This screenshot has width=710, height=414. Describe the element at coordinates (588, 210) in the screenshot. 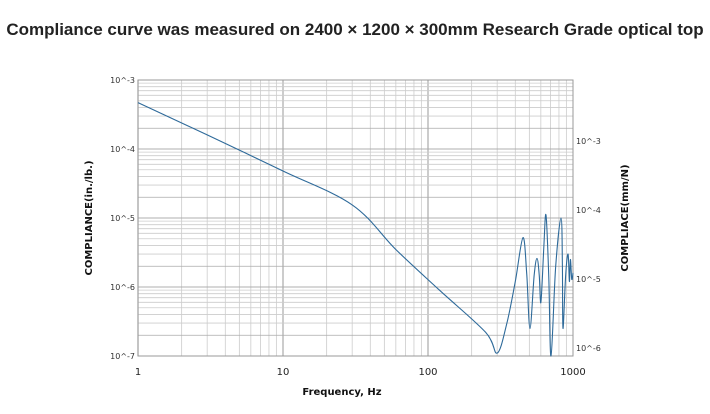

I see `y-tick-label-right: 10^-4` at that location.